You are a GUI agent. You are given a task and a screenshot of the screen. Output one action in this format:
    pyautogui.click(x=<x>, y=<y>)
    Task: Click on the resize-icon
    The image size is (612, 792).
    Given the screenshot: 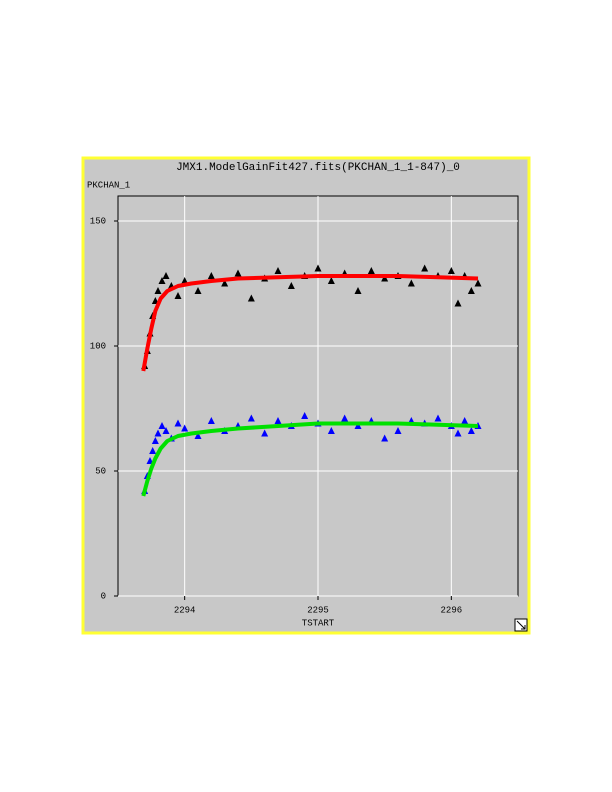 What is the action you would take?
    pyautogui.click(x=521, y=625)
    